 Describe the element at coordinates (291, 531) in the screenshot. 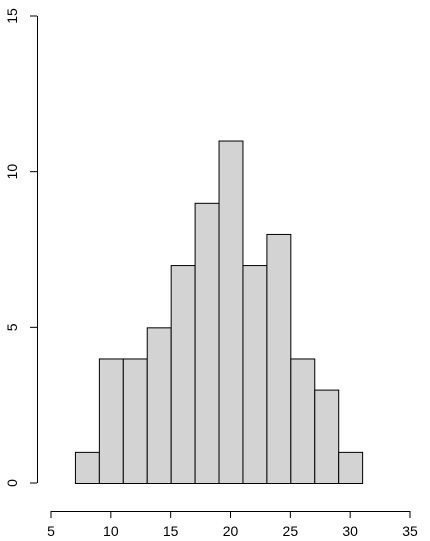

I see `x-tick-label: 25` at that location.